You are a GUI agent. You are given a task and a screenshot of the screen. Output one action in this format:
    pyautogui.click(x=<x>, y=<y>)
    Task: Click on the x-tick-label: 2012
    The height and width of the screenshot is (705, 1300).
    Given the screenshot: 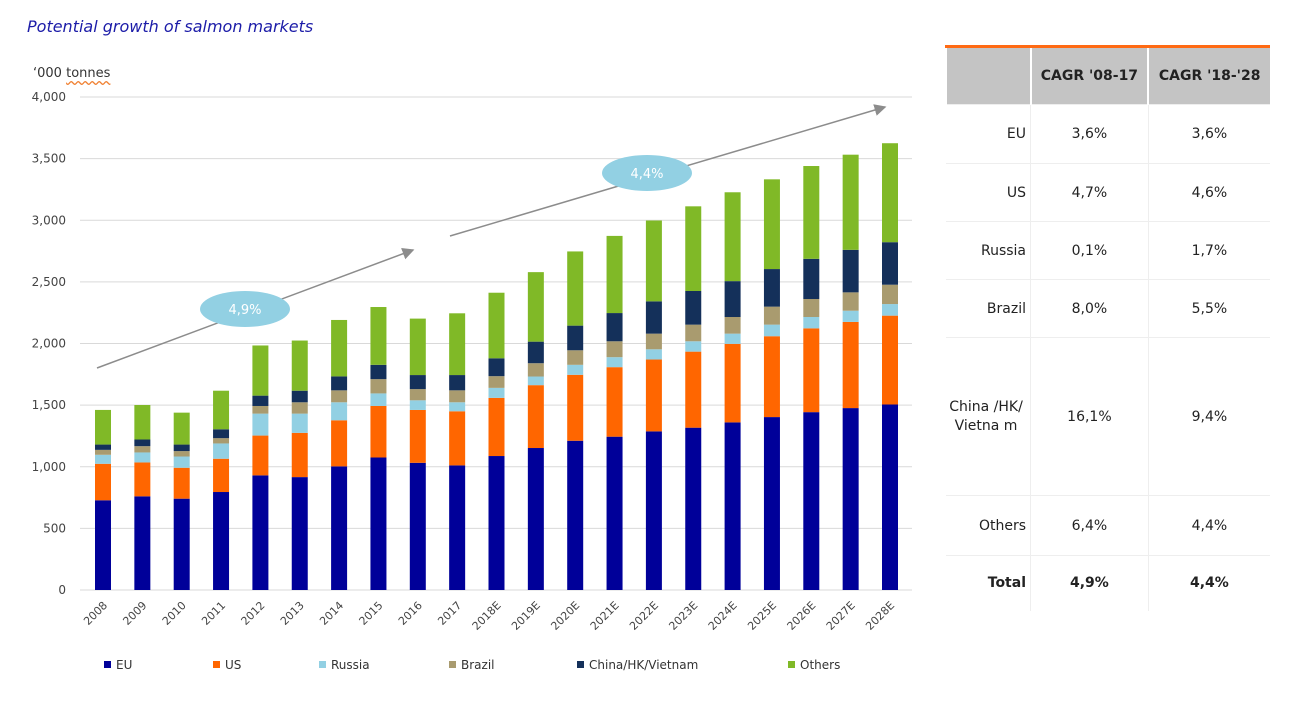 What is the action you would take?
    pyautogui.click(x=253, y=613)
    